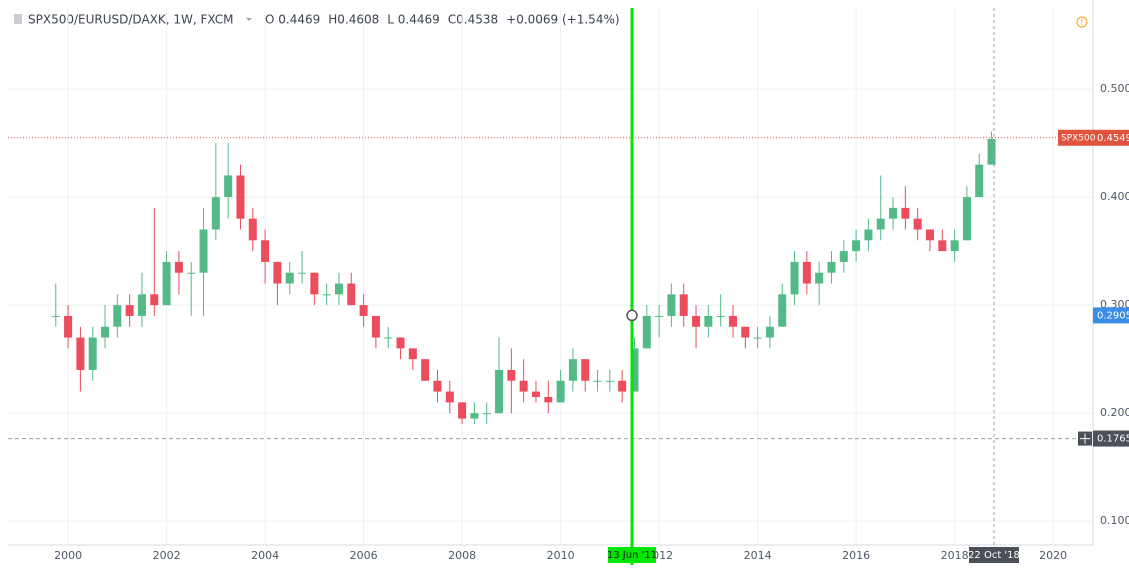 The width and height of the screenshot is (1129, 577). Describe the element at coordinates (68, 555) in the screenshot. I see `x-tick-label: 2000` at that location.